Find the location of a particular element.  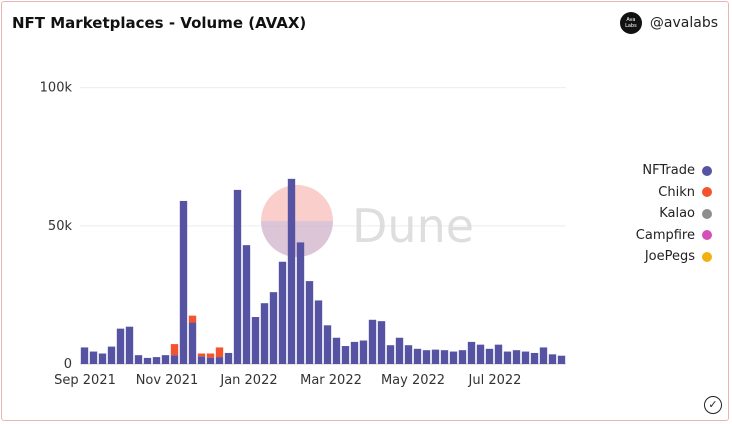

legend-label: Campfire is located at coordinates (665, 235).